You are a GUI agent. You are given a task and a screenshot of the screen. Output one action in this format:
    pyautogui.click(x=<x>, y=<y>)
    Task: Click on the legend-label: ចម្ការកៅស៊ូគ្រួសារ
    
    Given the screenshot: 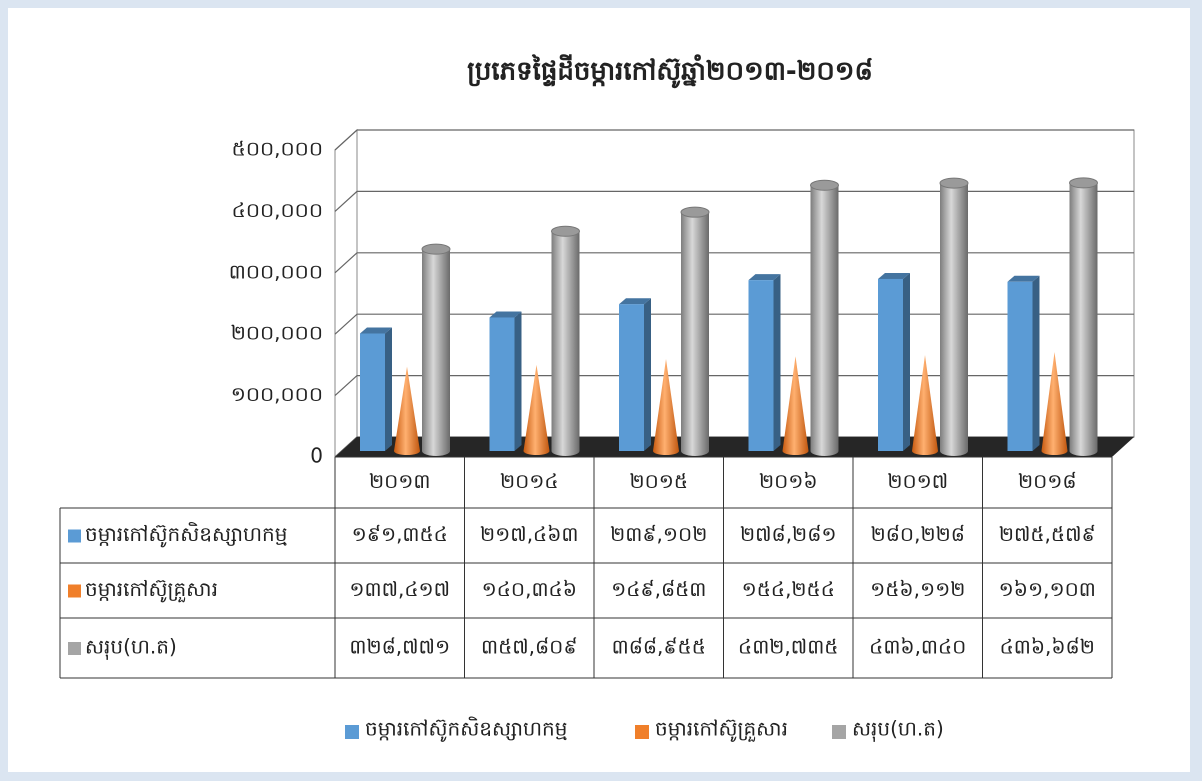 What is the action you would take?
    pyautogui.click(x=721, y=730)
    